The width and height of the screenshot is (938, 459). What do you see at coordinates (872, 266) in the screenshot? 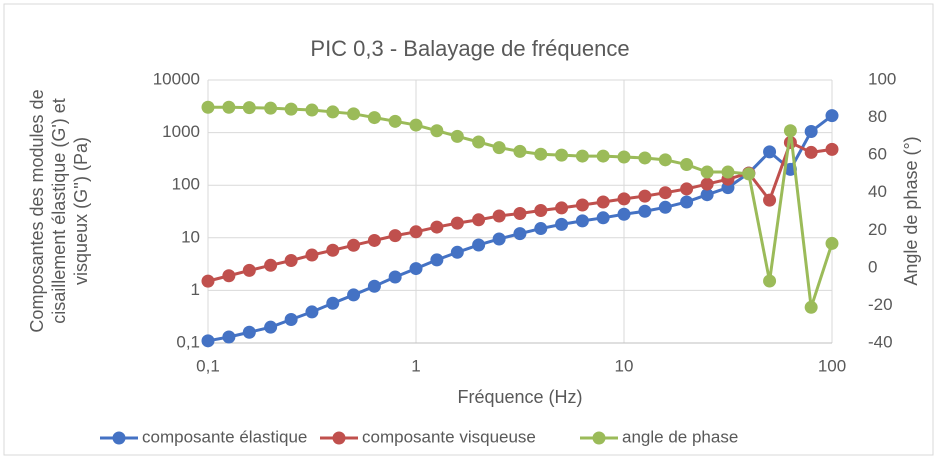
I see `y2-tick-label: 0` at bounding box center [872, 266].